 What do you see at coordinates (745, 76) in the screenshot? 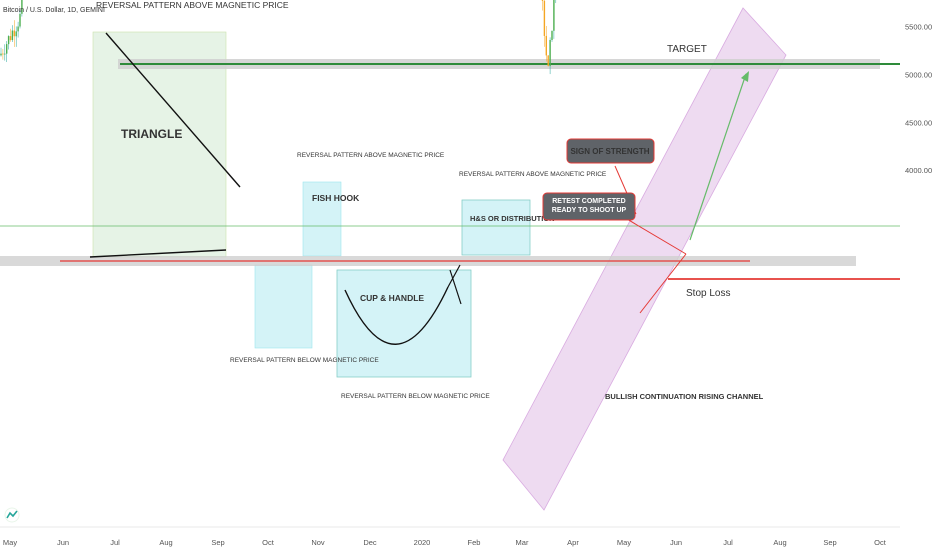
I see `projection-arrowhead` at bounding box center [745, 76].